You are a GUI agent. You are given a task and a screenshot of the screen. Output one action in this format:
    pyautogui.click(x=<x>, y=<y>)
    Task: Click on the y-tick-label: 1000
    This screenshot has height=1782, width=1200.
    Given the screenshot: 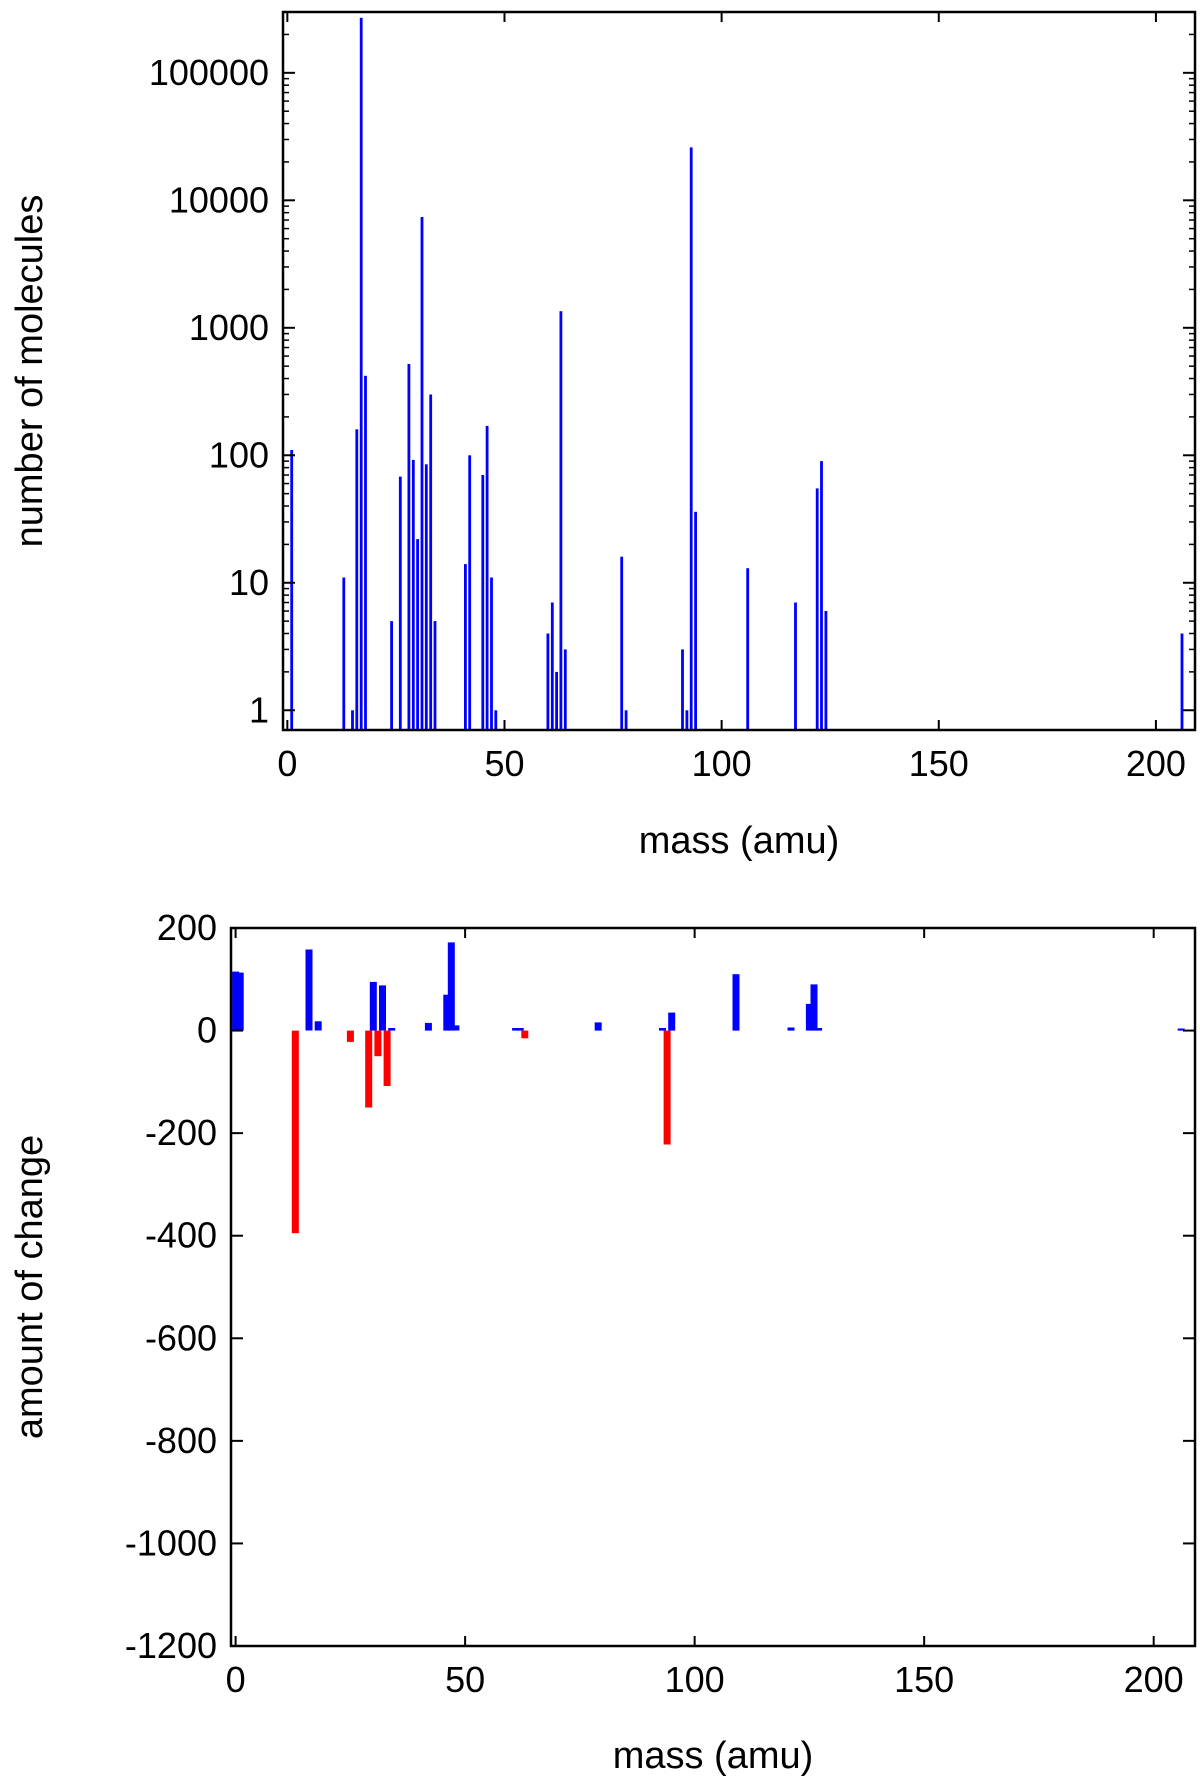 What is the action you would take?
    pyautogui.click(x=229, y=327)
    